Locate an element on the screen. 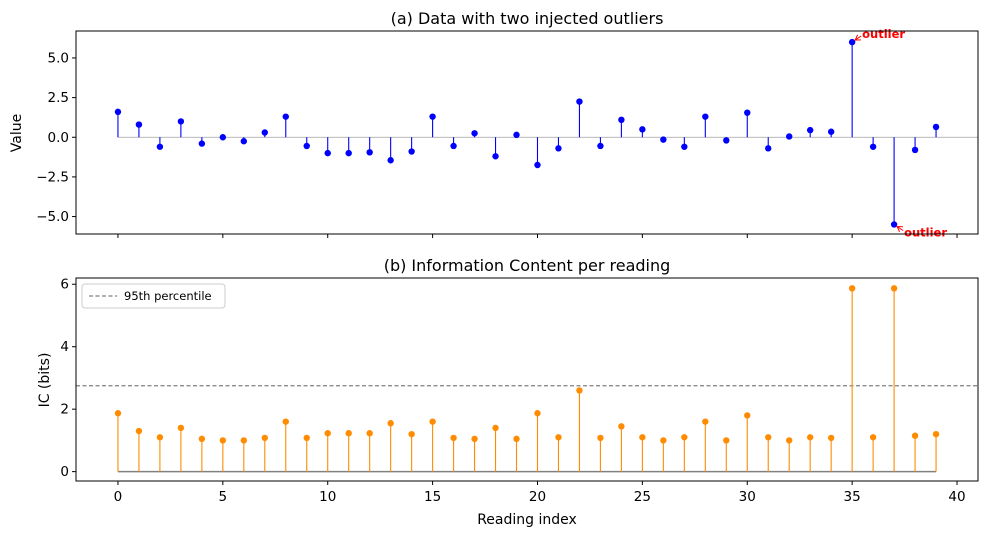 This screenshot has height=536, width=987. panel-b-y-axis-label: IC (bits) is located at coordinates (45, 380).